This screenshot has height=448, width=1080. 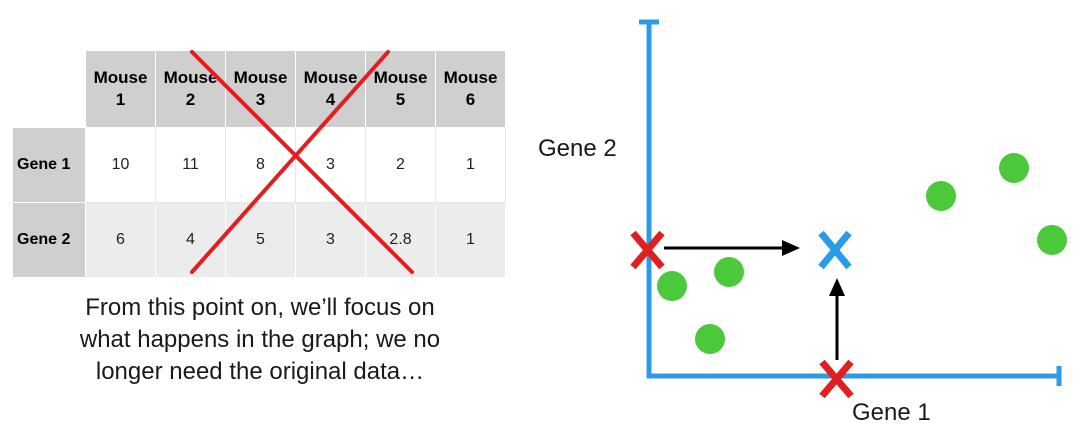 I want to click on vertical-arrow-head, so click(x=837, y=287).